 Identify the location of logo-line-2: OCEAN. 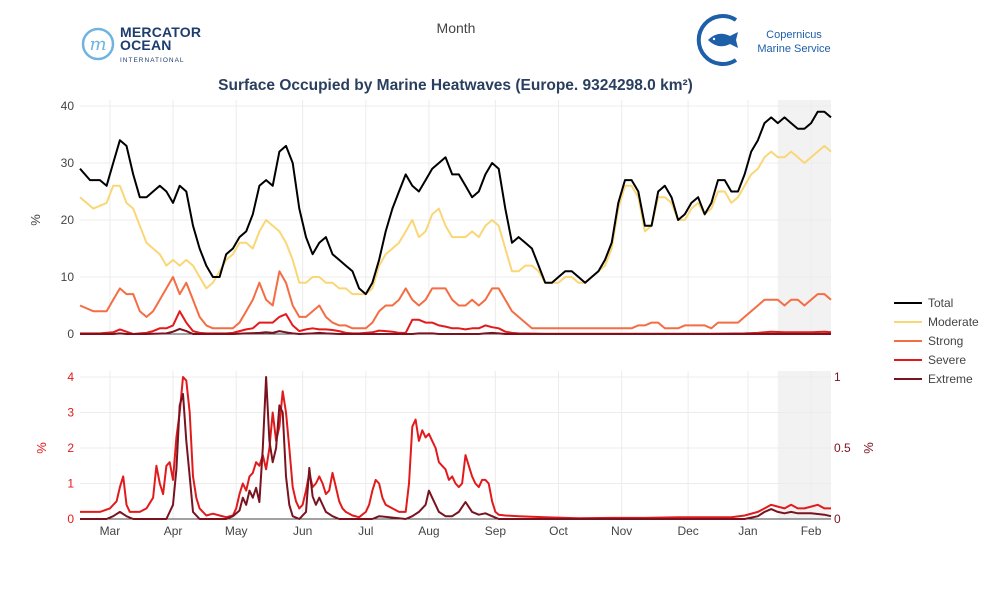
(146, 45).